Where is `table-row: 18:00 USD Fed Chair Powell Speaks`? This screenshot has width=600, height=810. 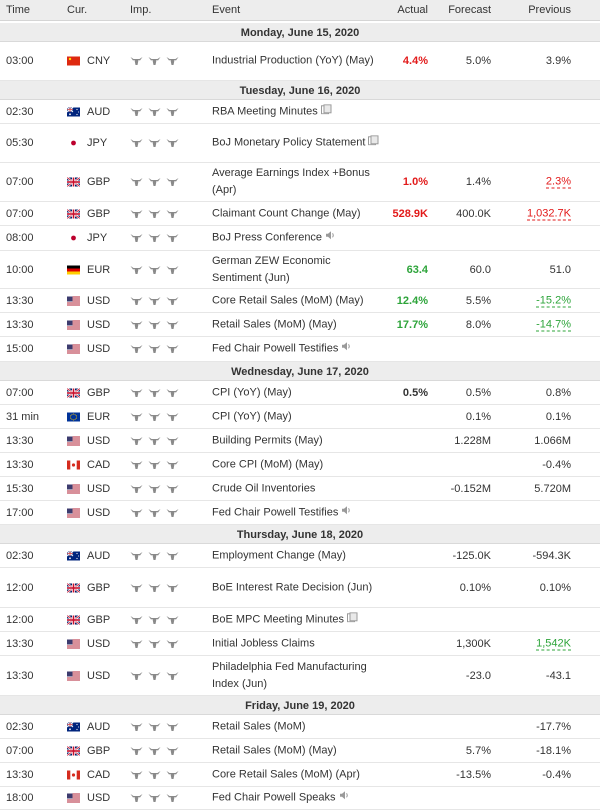
table-row: 18:00 USD Fed Chair Powell Speaks is located at coordinates (300, 798).